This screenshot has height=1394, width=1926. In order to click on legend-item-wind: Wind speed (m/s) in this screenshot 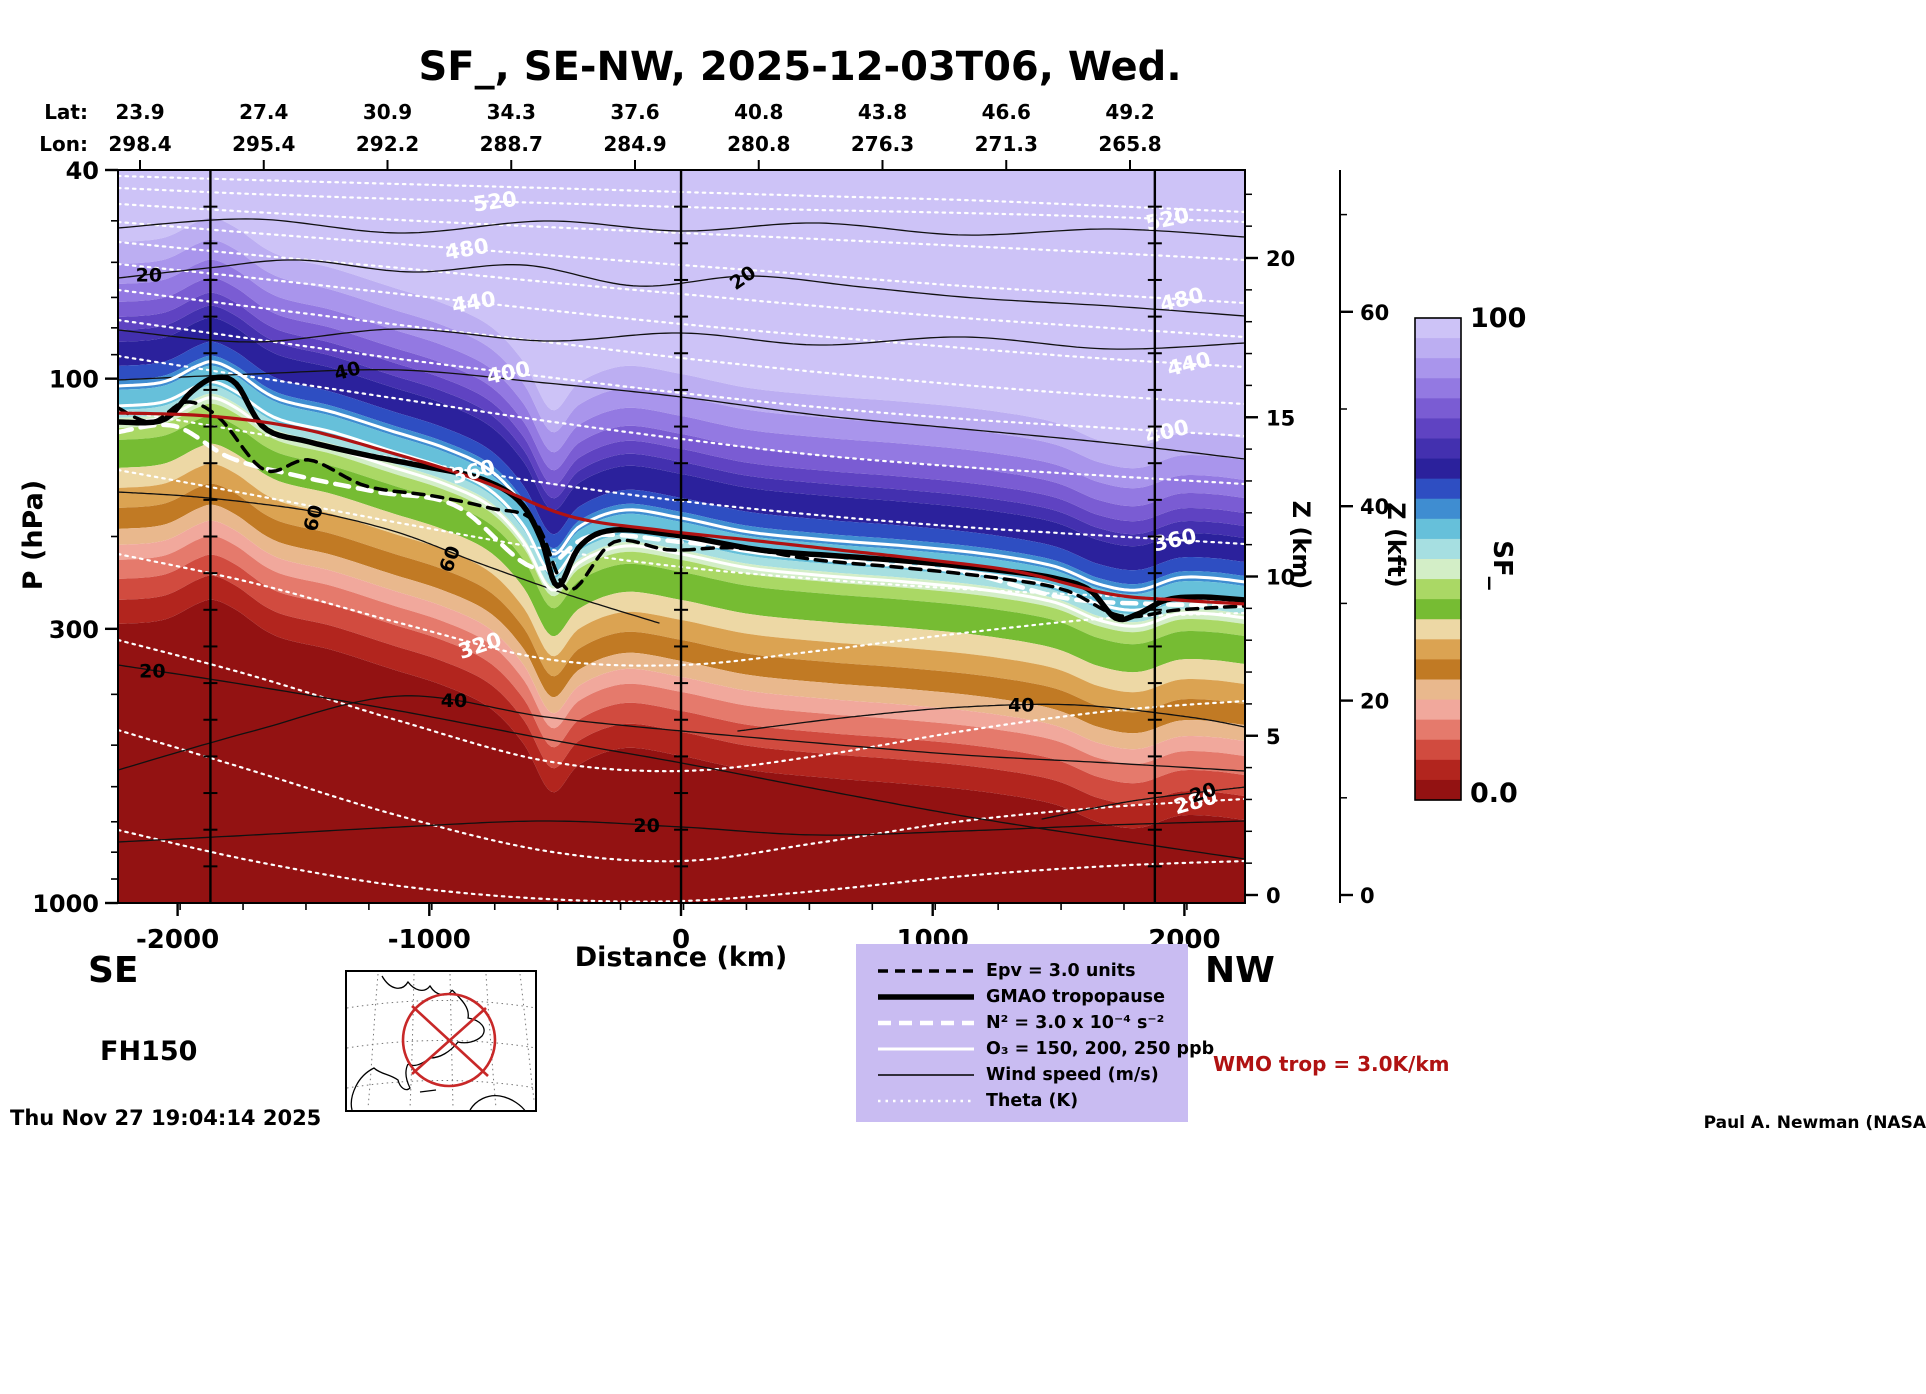, I will do `click(1032, 1075)`.